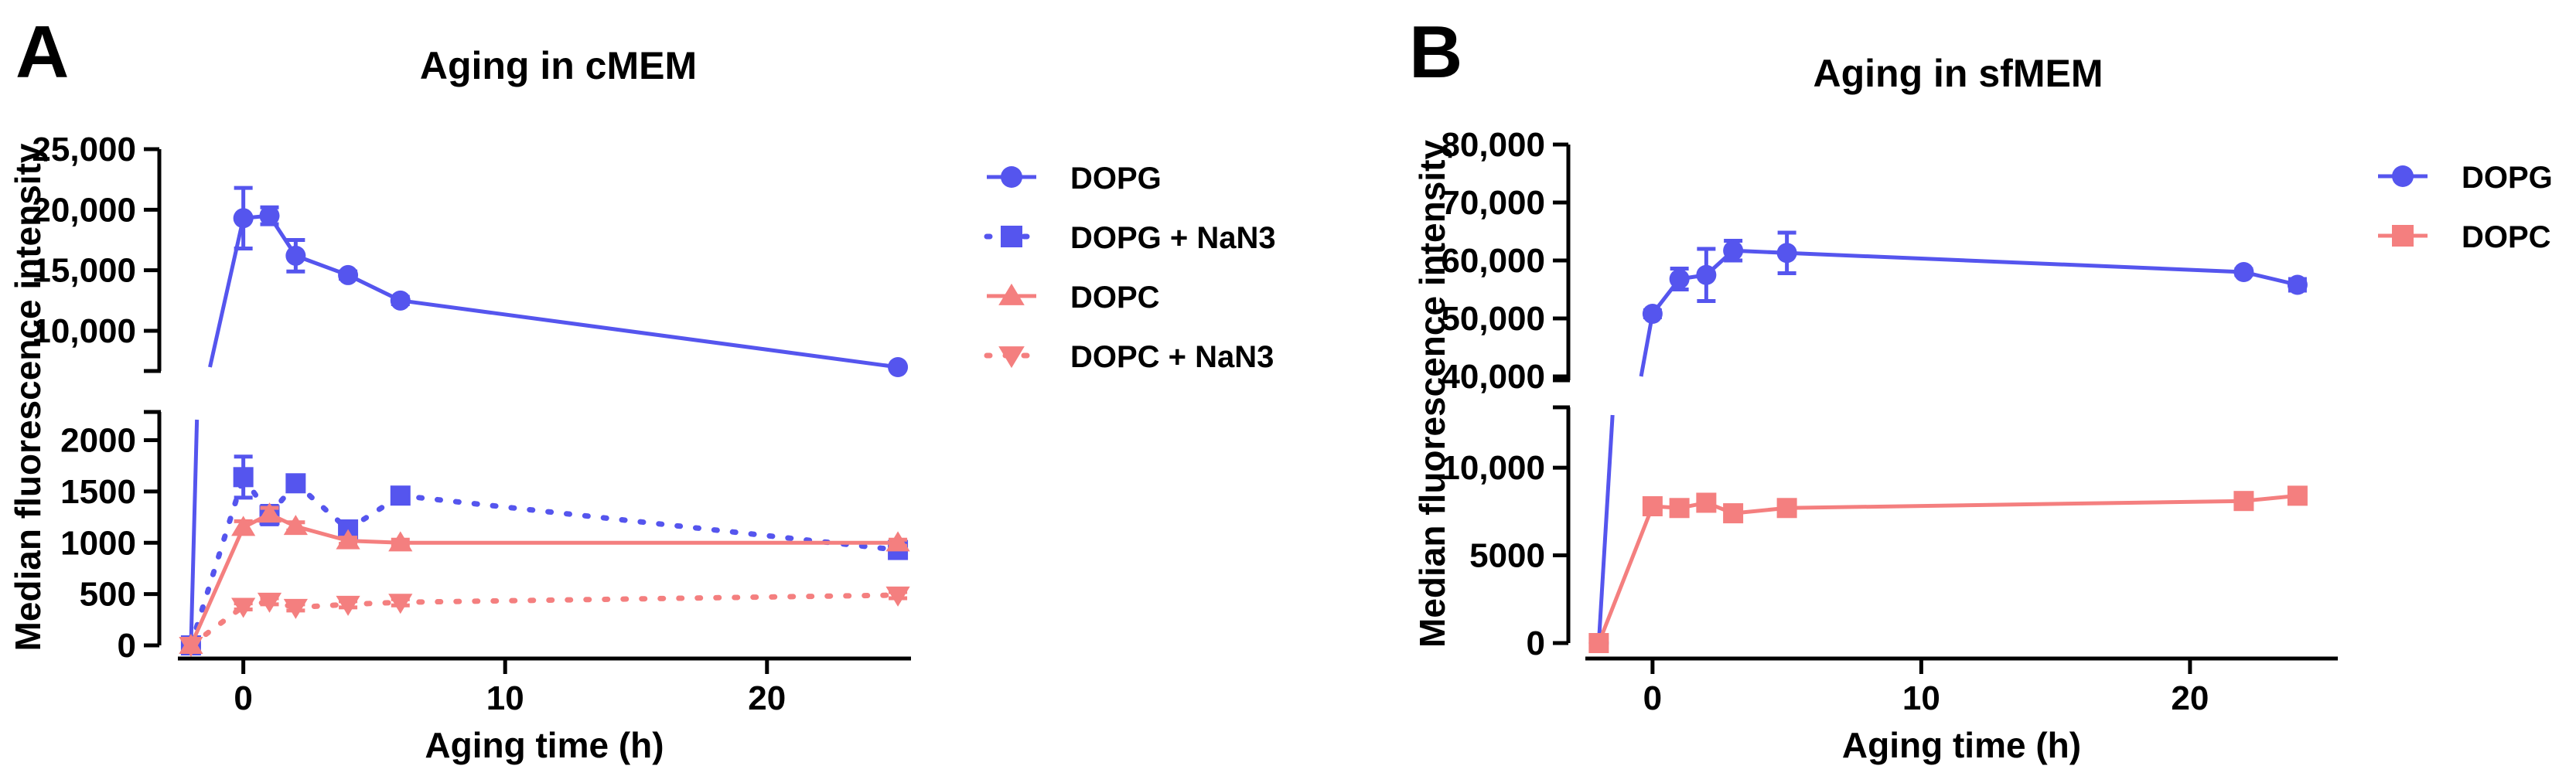 The width and height of the screenshot is (2576, 776). I want to click on y-tick-label: 1500, so click(98, 492).